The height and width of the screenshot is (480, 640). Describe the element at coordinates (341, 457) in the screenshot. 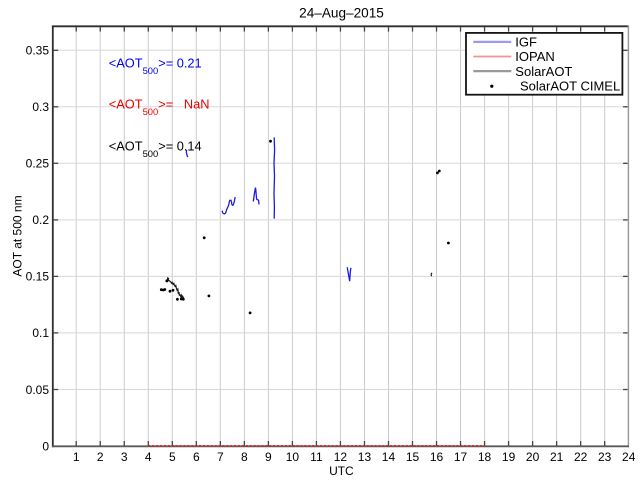

I see `svg-text: 12` at that location.